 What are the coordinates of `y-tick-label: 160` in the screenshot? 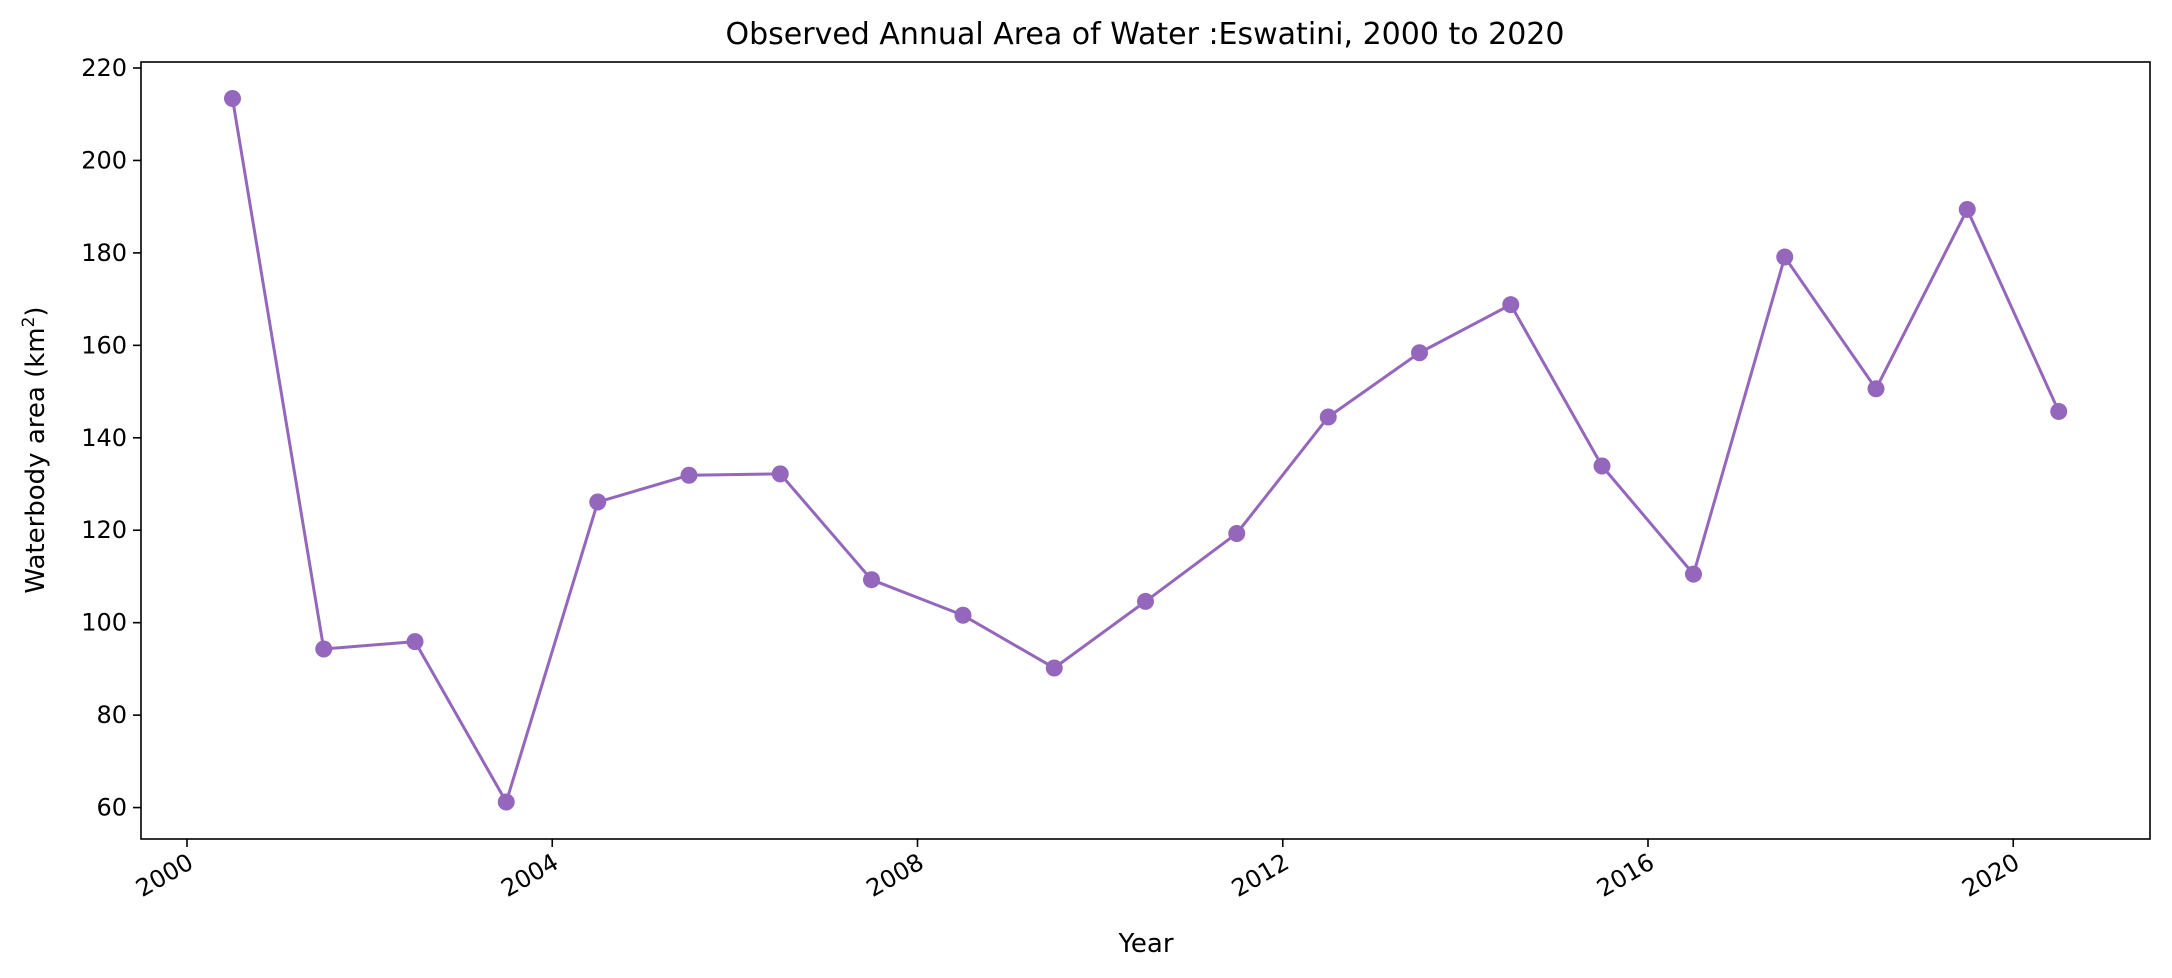 It's located at (104, 345).